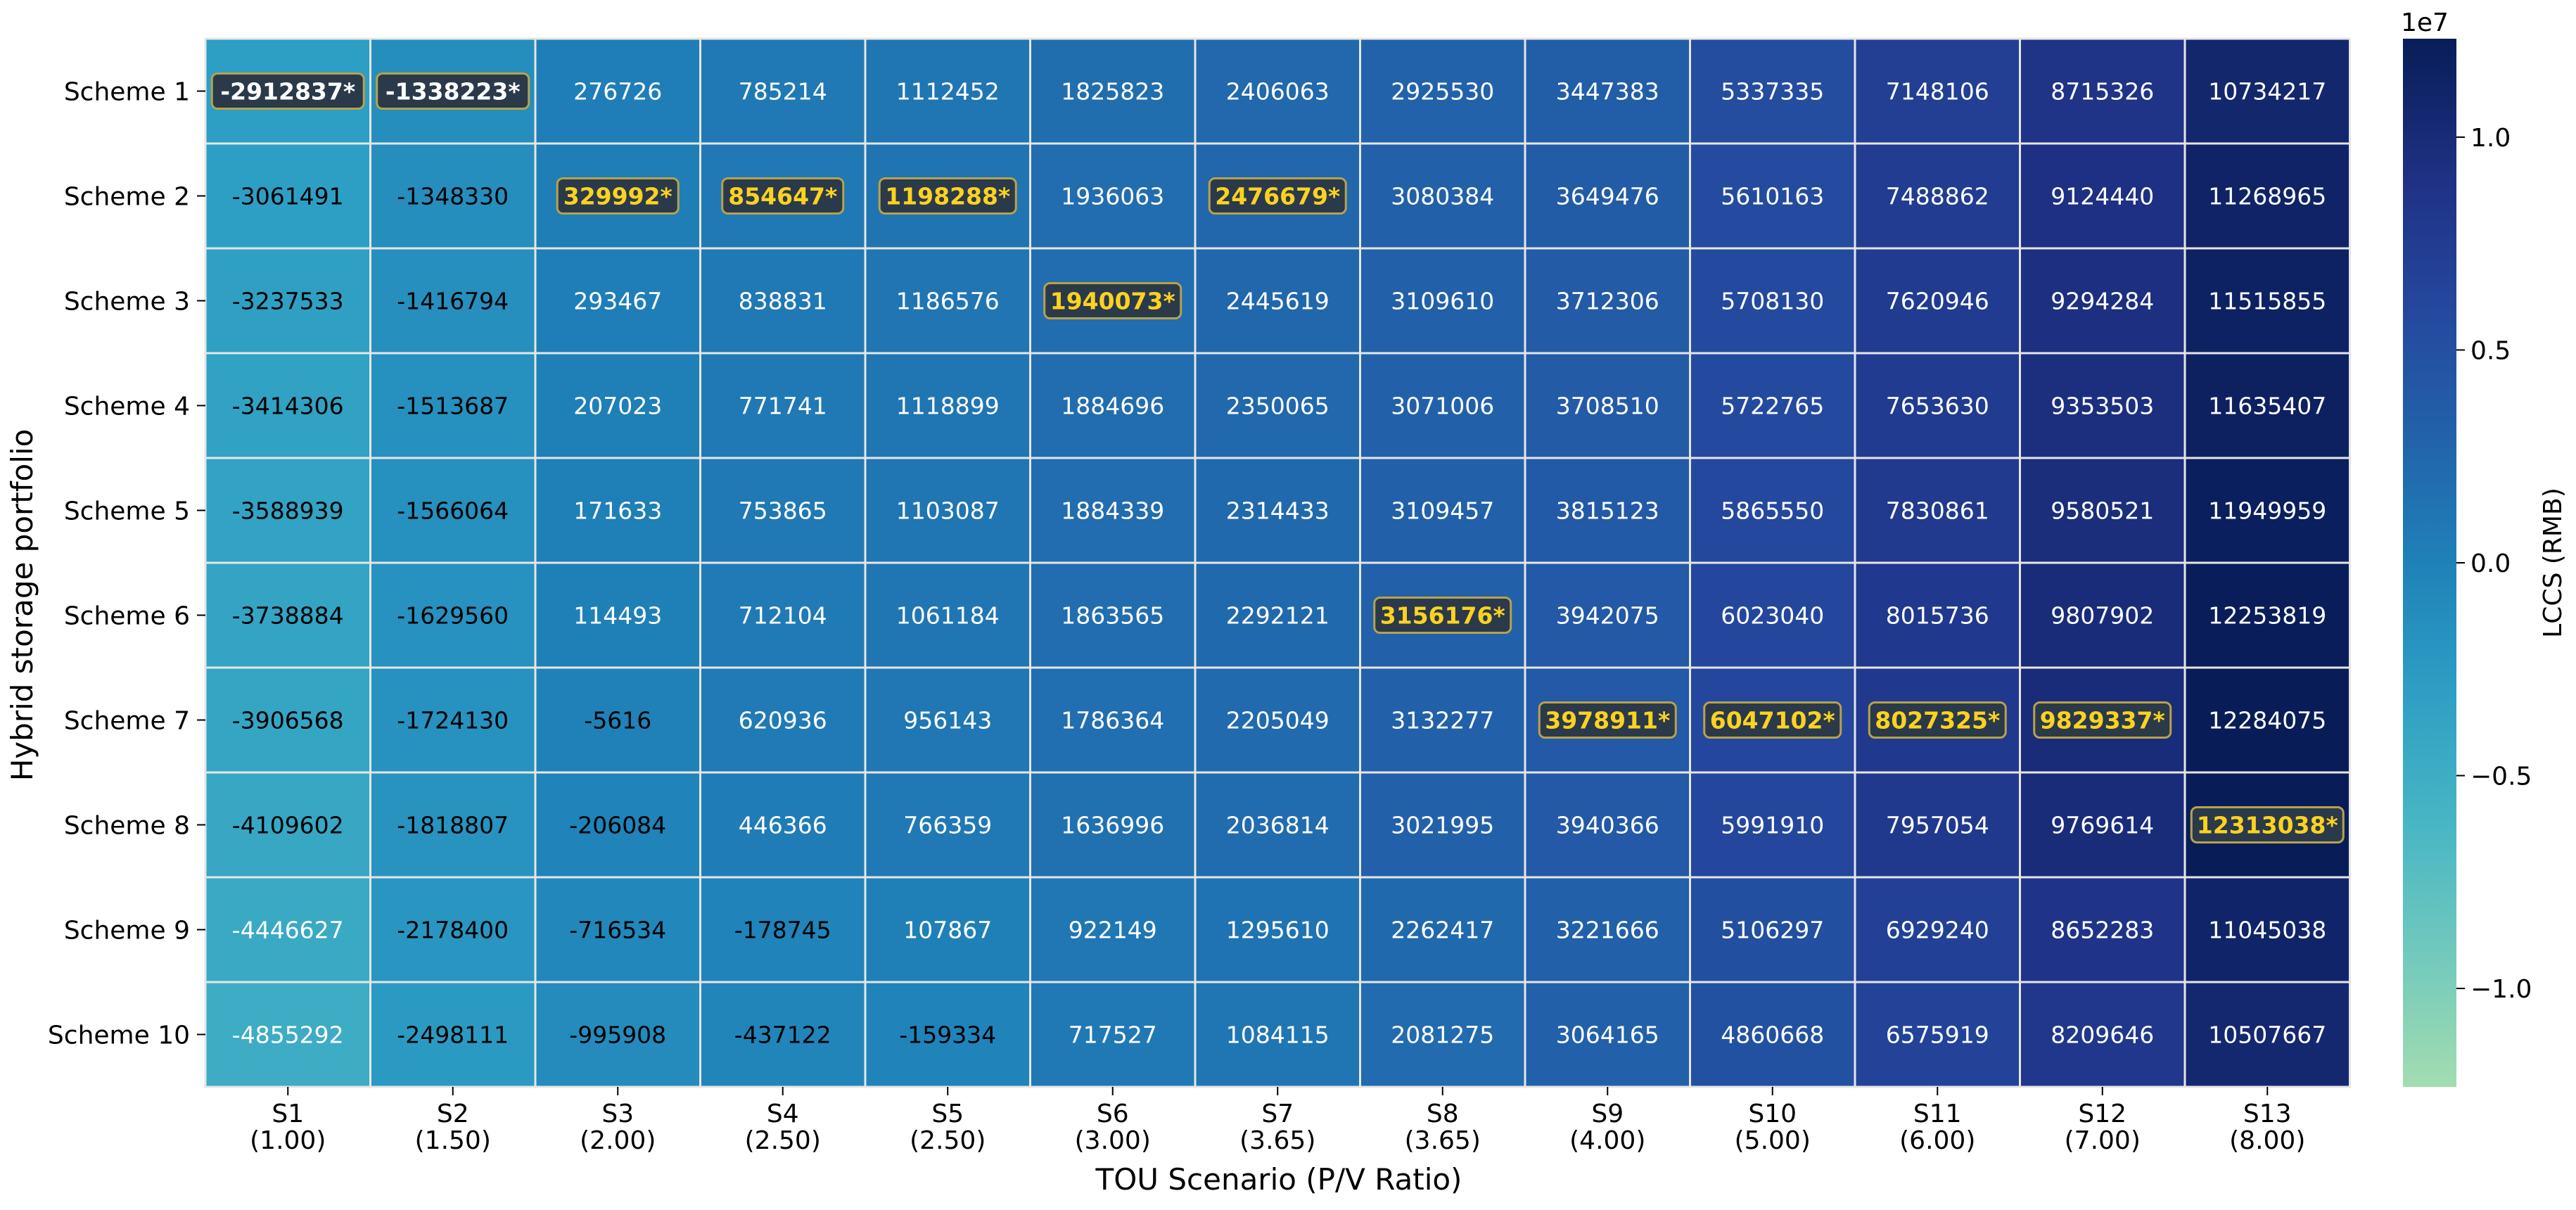 The height and width of the screenshot is (1210, 2576). I want to click on cell-value: 9807902, so click(2102, 616).